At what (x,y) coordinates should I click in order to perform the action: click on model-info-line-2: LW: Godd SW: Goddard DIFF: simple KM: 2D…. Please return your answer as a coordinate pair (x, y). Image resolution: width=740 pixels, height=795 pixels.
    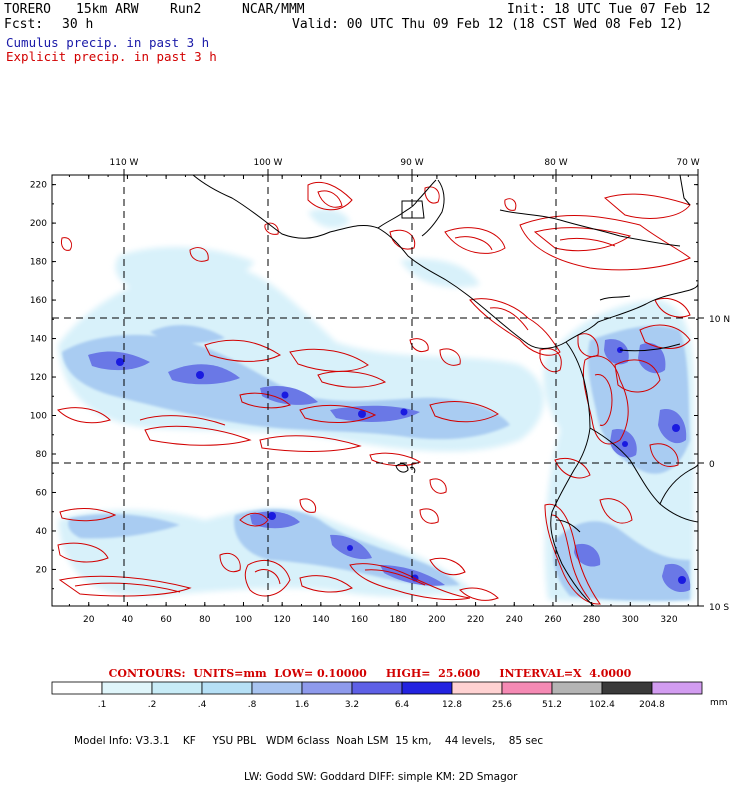
    Looking at the image, I should click on (381, 777).